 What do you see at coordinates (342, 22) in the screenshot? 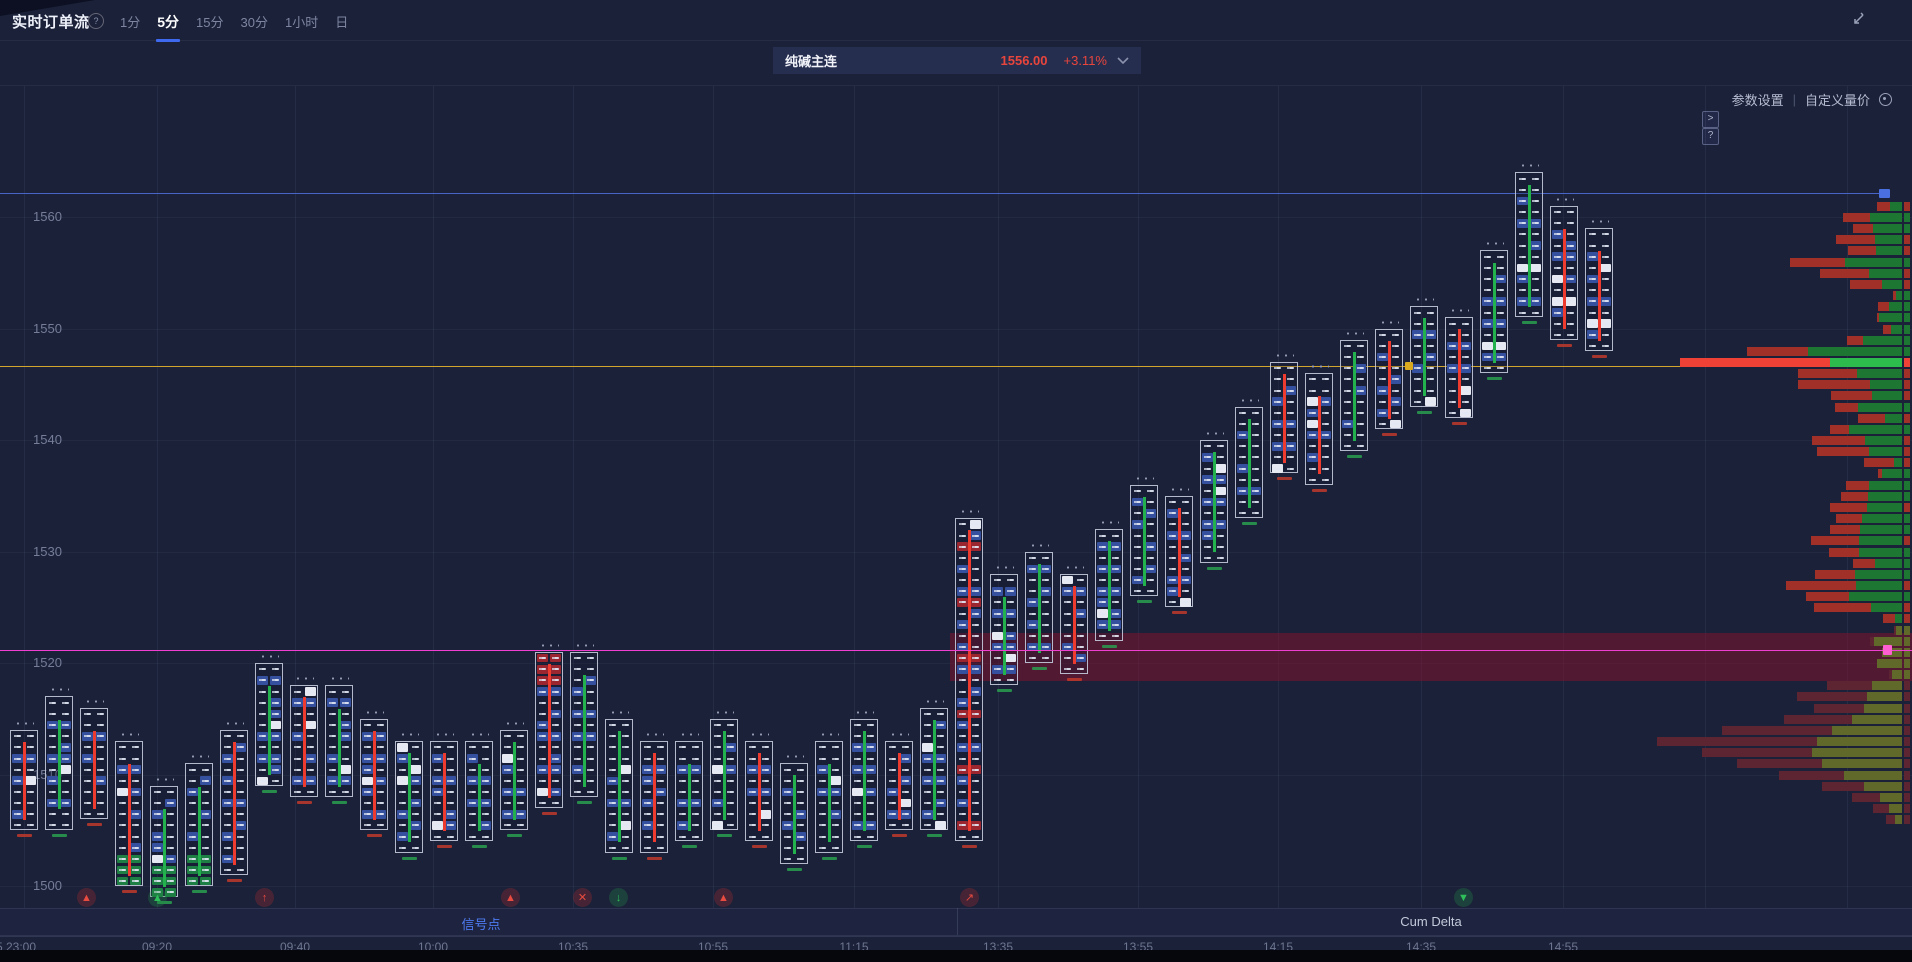
I see `tab-日: 日` at bounding box center [342, 22].